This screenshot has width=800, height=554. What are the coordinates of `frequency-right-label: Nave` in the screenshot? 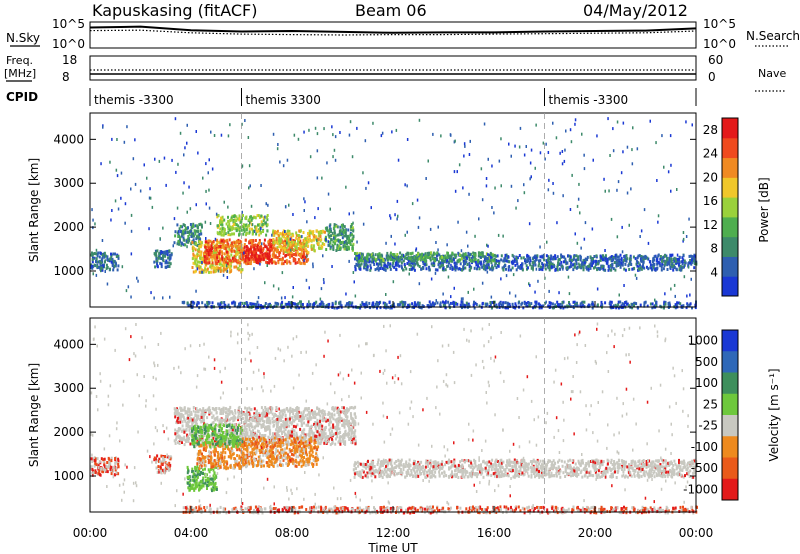 It's located at (772, 73).